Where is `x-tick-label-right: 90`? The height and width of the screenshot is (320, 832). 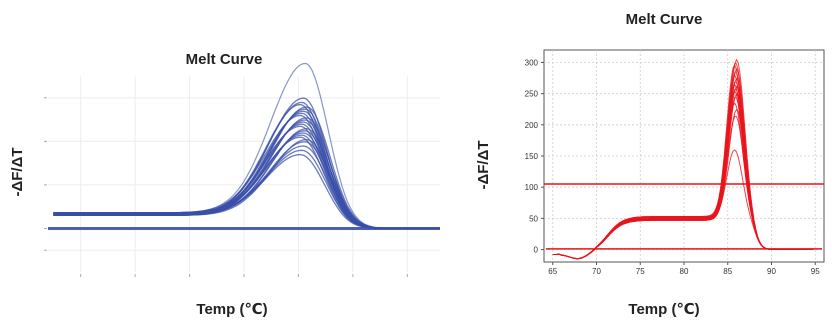
x-tick-label-right: 90 is located at coordinates (771, 271).